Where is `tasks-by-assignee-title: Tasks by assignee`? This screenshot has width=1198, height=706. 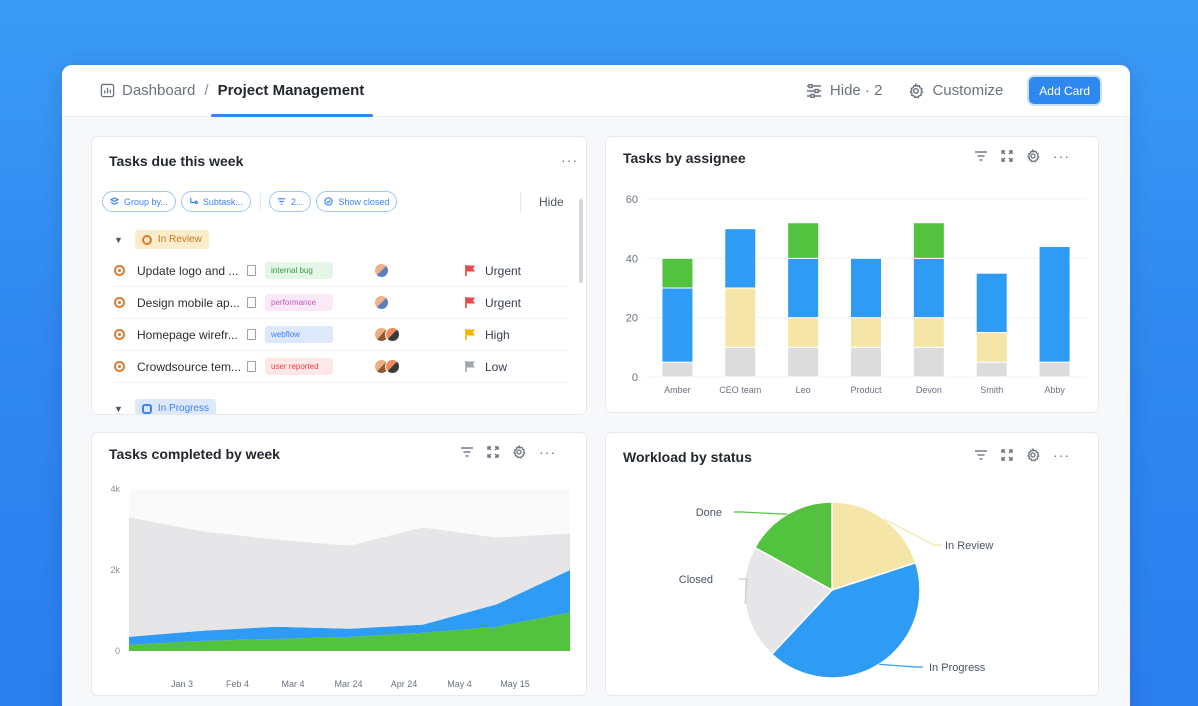 tasks-by-assignee-title: Tasks by assignee is located at coordinates (684, 158).